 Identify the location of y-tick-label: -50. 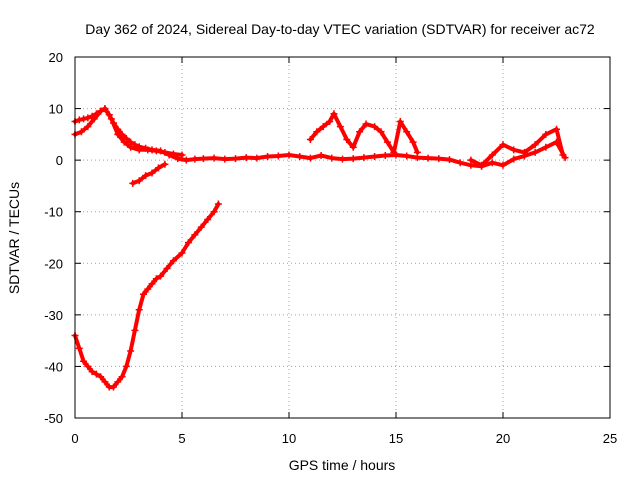
(53, 418).